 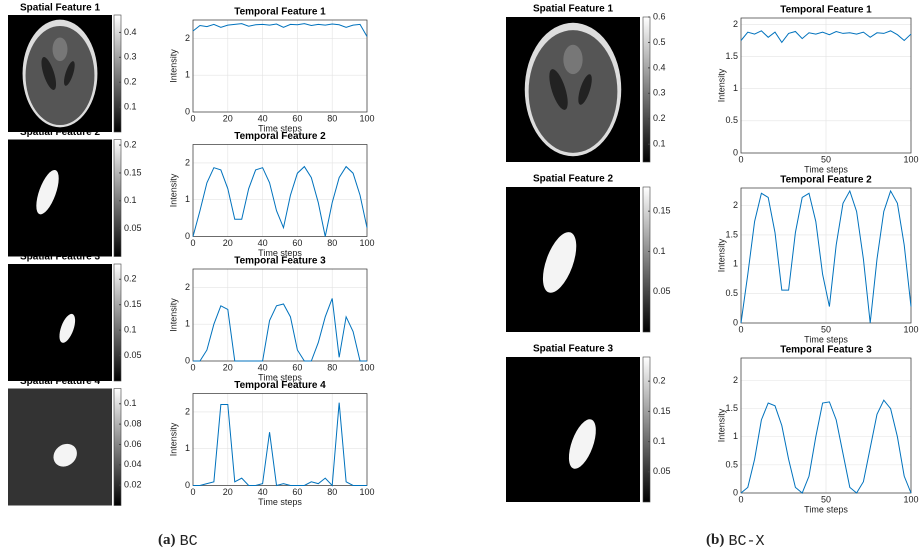 I want to click on chart-title: Temporal Feature 3, so click(x=280, y=261).